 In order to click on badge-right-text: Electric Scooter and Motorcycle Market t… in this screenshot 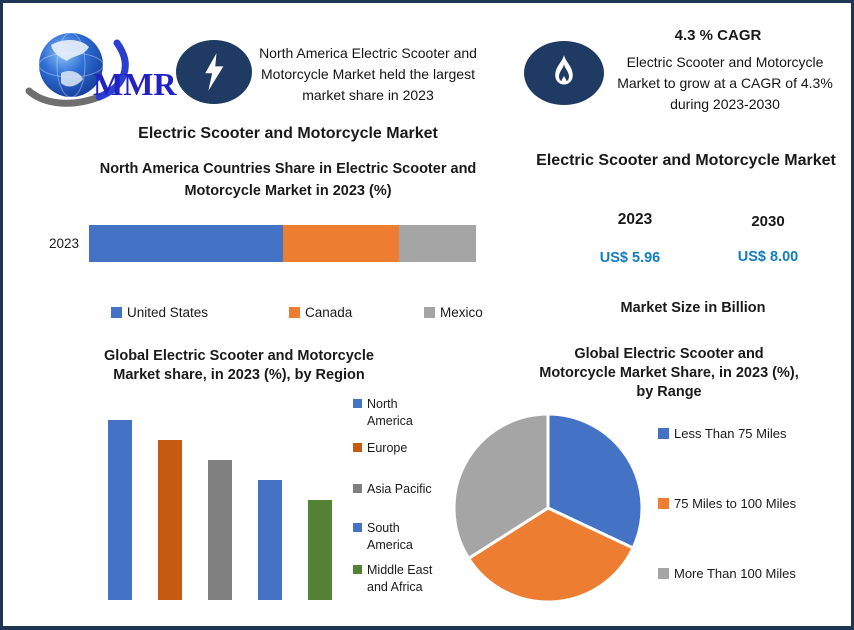, I will do `click(725, 83)`.